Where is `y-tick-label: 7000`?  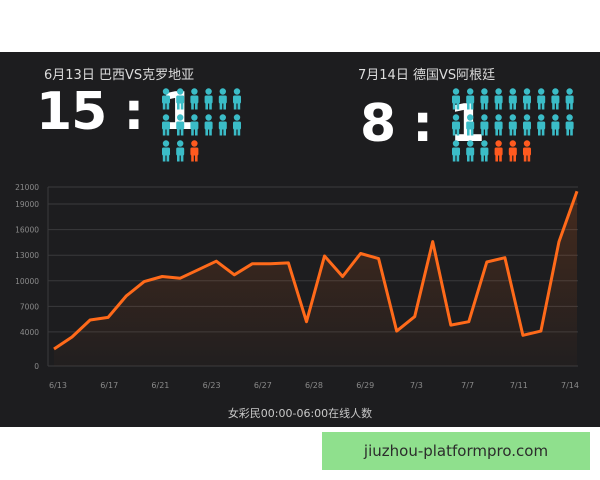 y-tick-label: 7000 is located at coordinates (29, 306).